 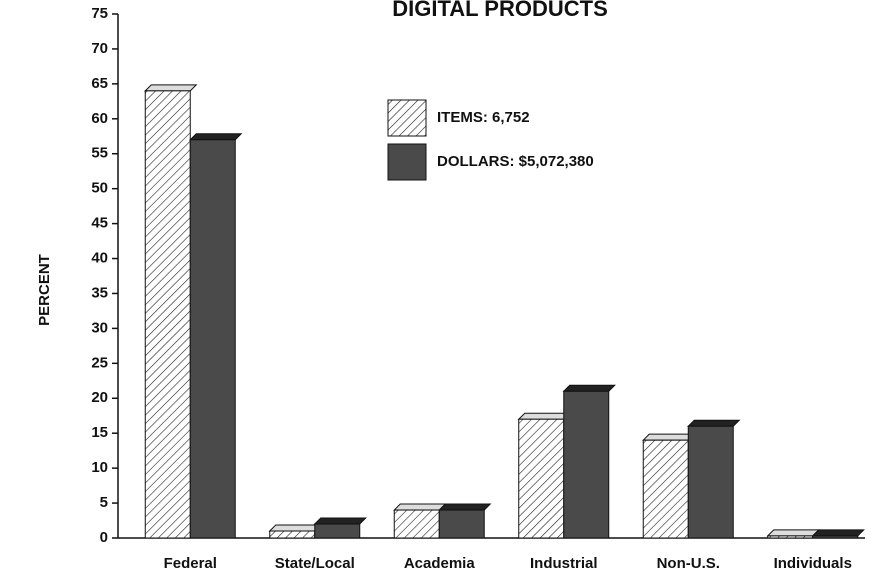 What do you see at coordinates (99, 292) in the screenshot?
I see `y-tick-label: 35` at bounding box center [99, 292].